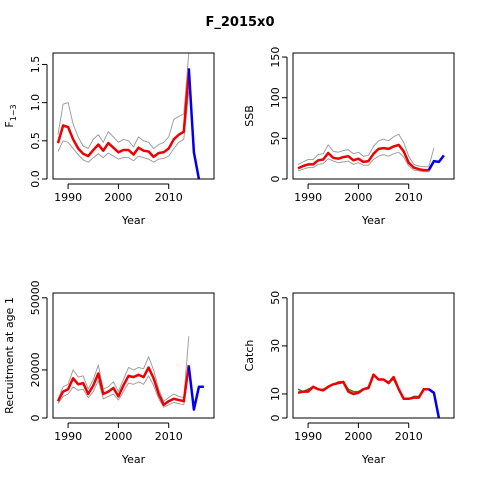  Describe the element at coordinates (9, 355) in the screenshot. I see `y-axis-label: Recruitment at age 1` at that location.